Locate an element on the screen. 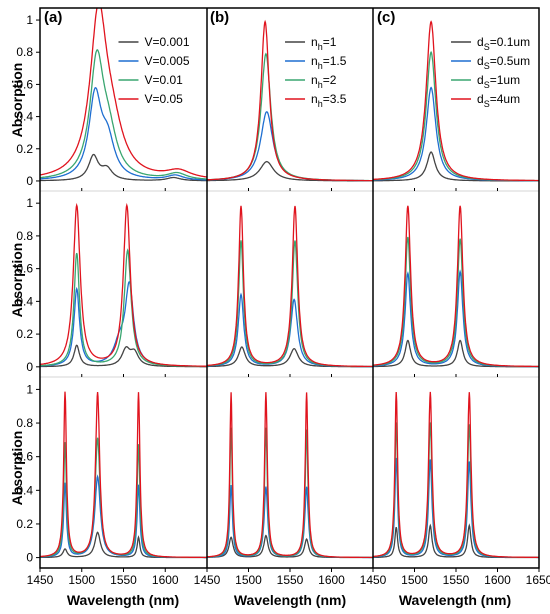  legend-label: V=0.005 is located at coordinates (166, 61).